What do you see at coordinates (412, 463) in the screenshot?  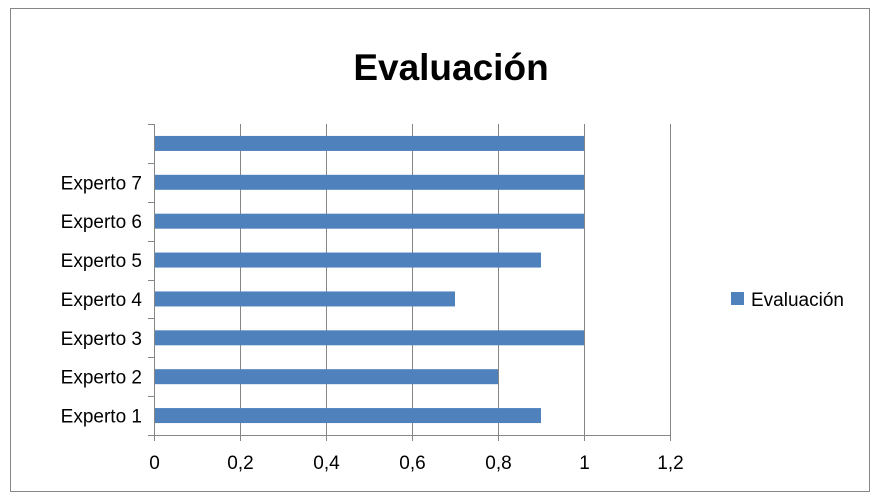 I see `x-tick-label: 0,6` at bounding box center [412, 463].